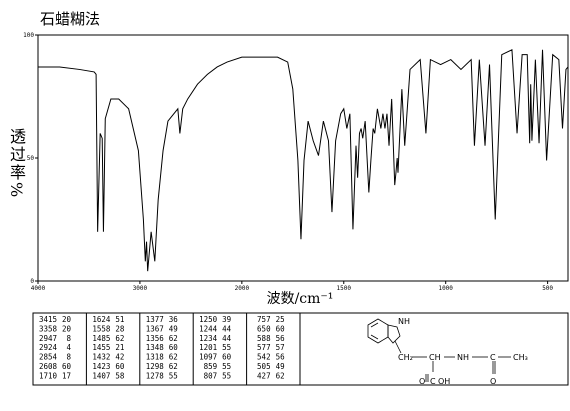 The width and height of the screenshot is (570, 411). Describe the element at coordinates (520, 357) in the screenshot. I see `structure-label: CH₃` at that location.